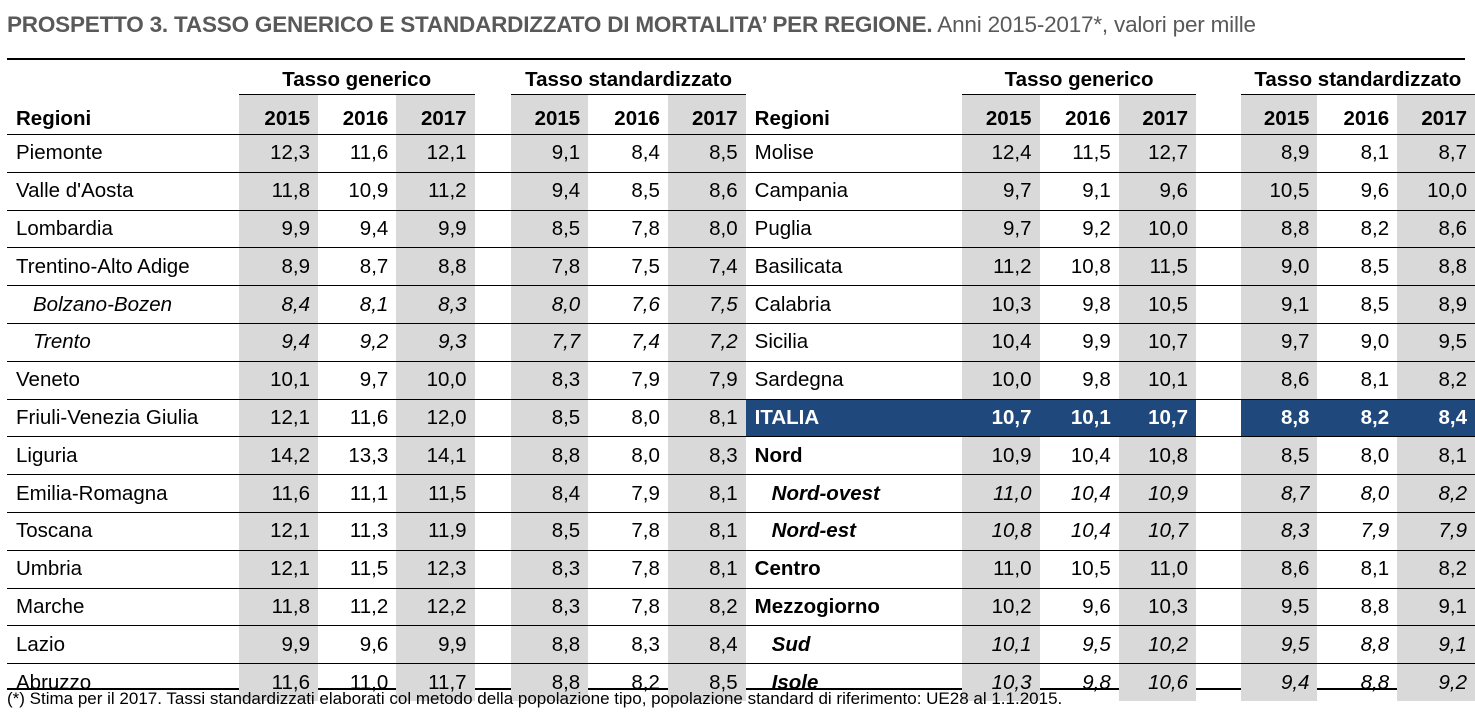  Describe the element at coordinates (435, 380) in the screenshot. I see `tasso-generico-2017: 10,0` at that location.